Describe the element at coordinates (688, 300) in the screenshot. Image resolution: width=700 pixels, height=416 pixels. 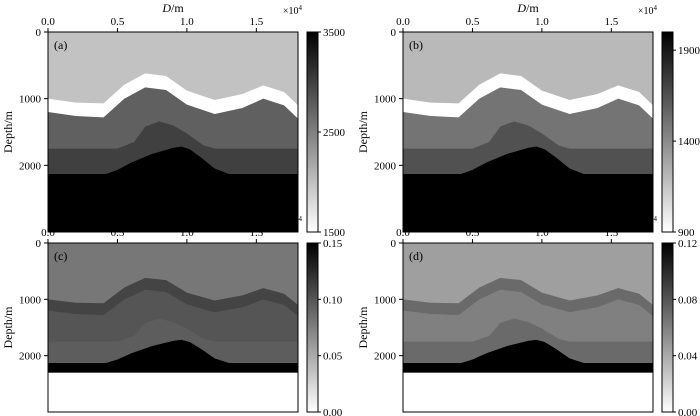
I see `colorbar-tick-label: 0.08` at that location.